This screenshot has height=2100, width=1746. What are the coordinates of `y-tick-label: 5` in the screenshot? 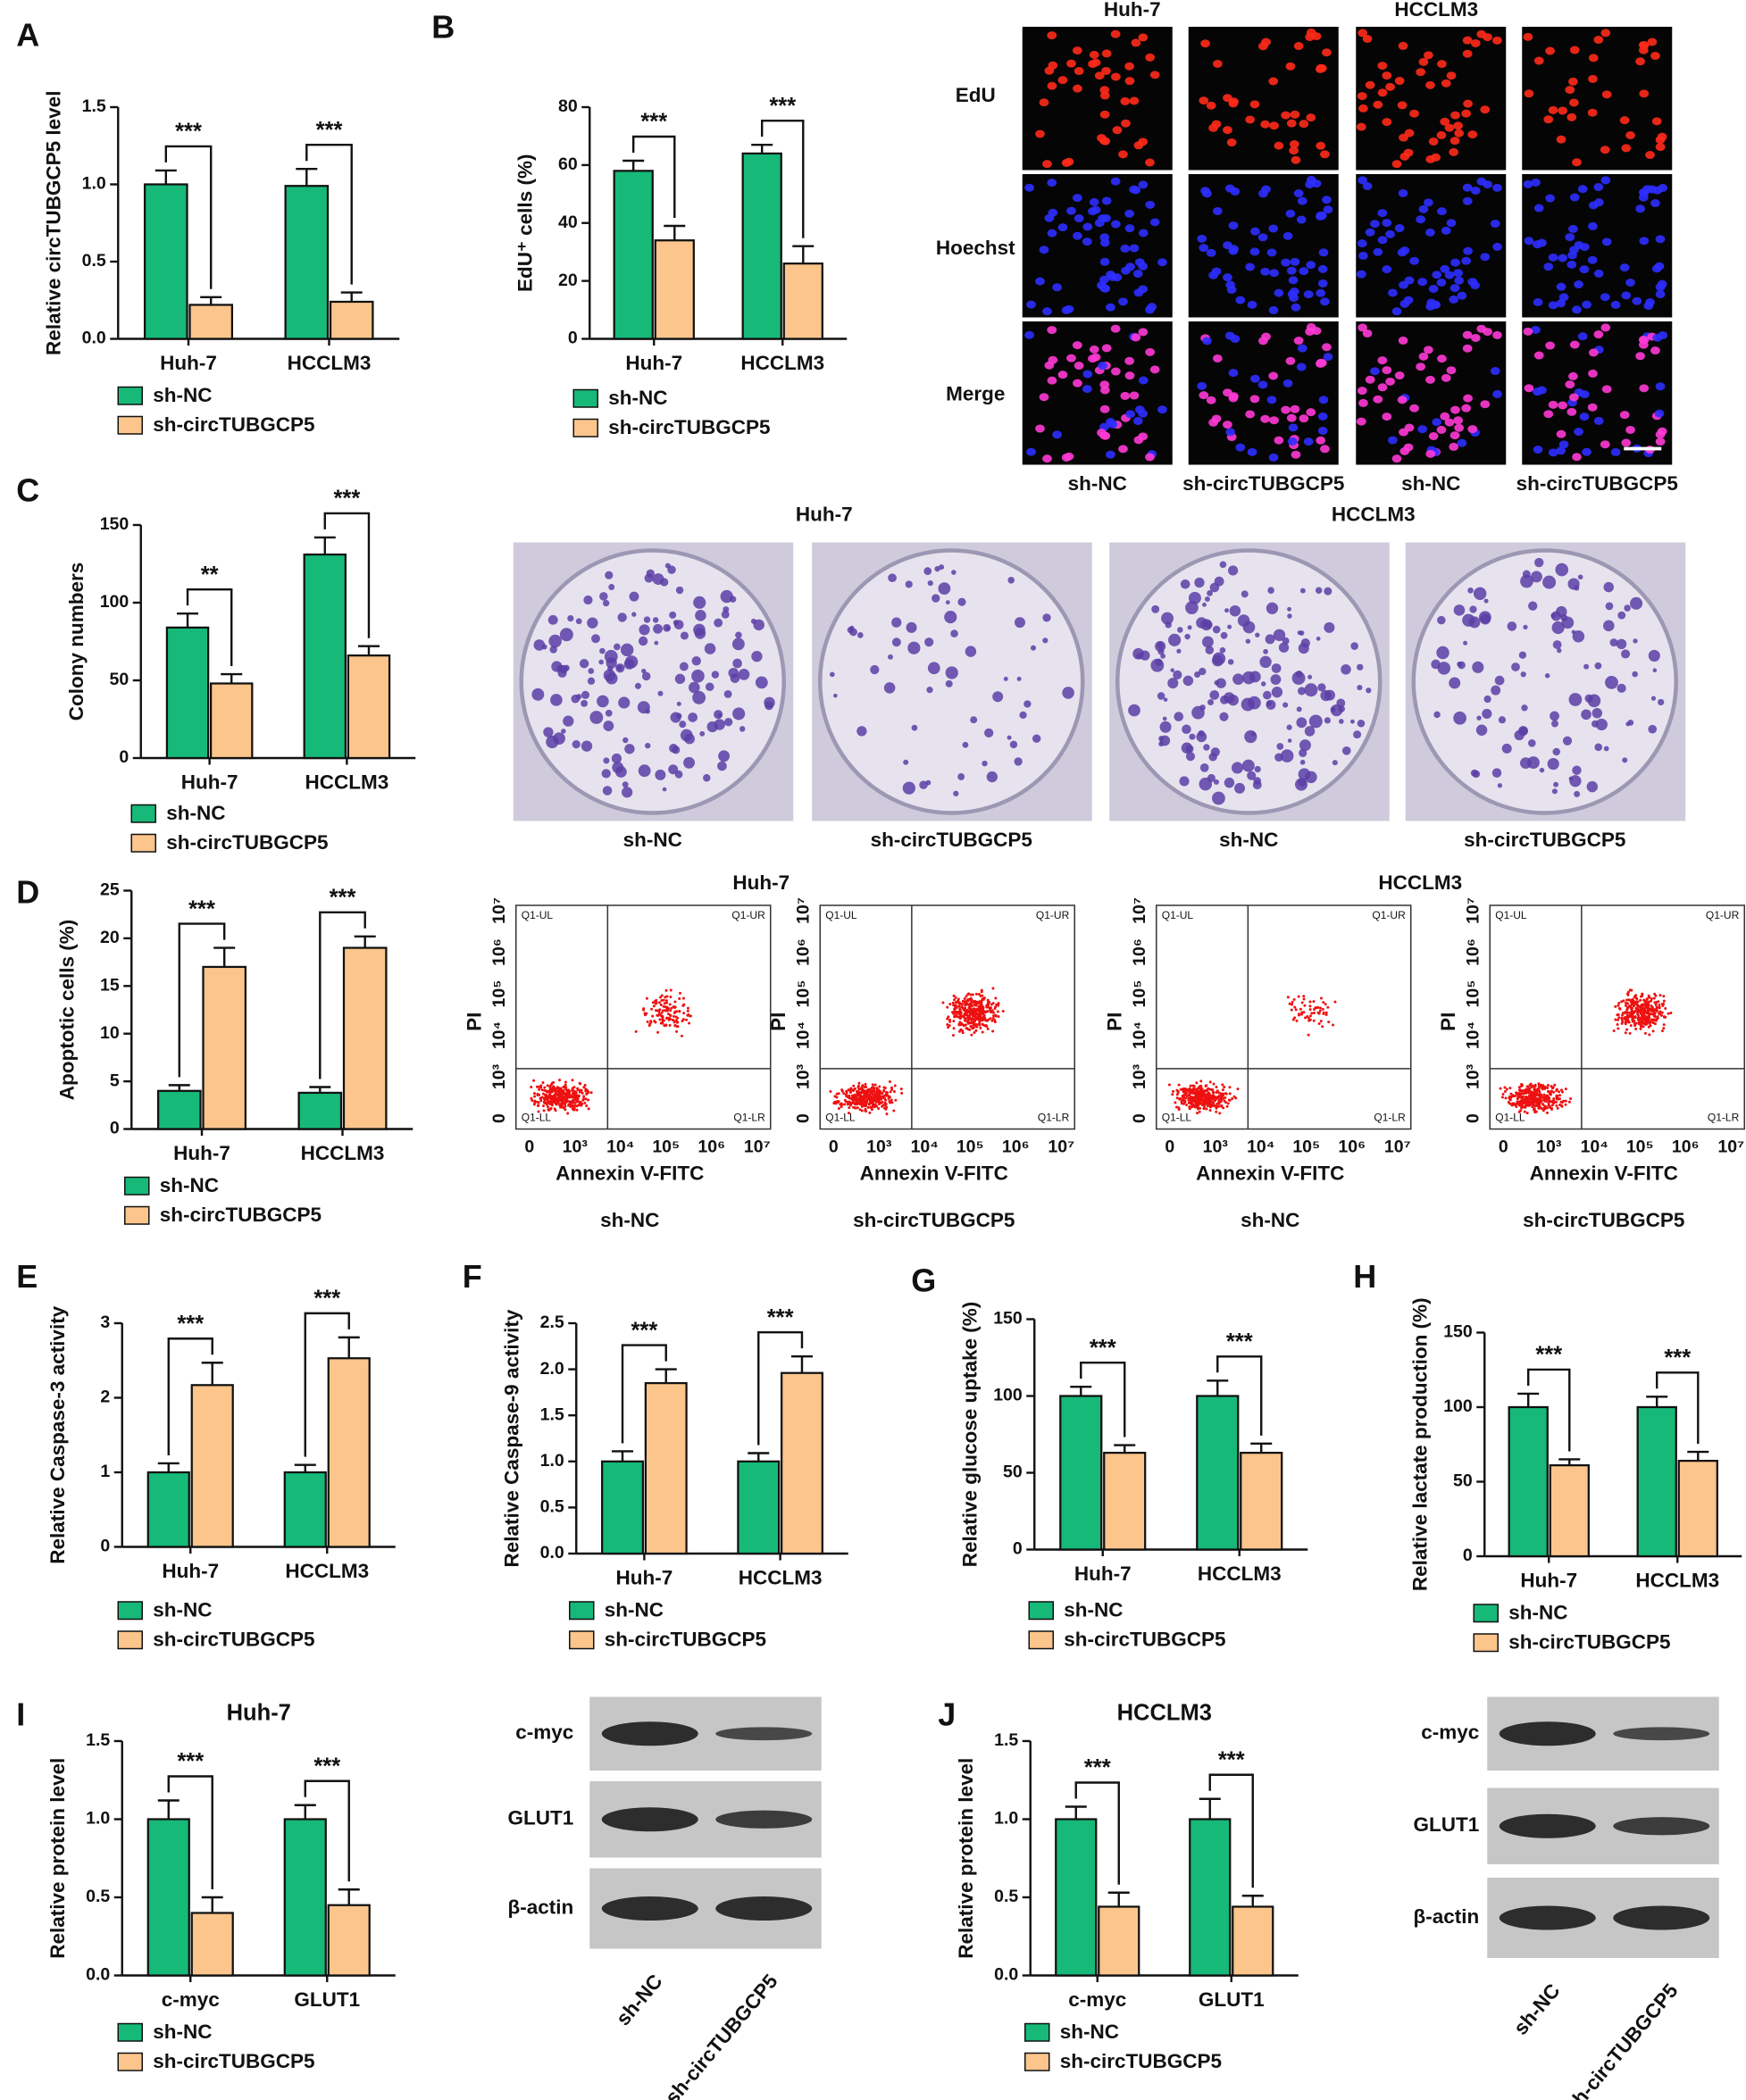 It's located at (115, 1081).